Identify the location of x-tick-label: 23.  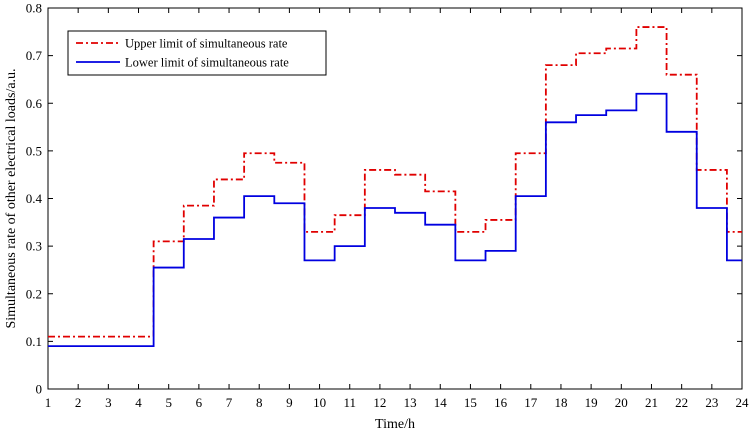
(711, 402).